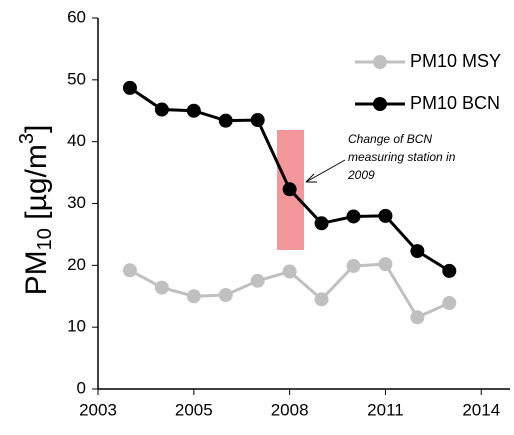 The height and width of the screenshot is (435, 514). What do you see at coordinates (76, 202) in the screenshot?
I see `y-tick-label: 30` at bounding box center [76, 202].